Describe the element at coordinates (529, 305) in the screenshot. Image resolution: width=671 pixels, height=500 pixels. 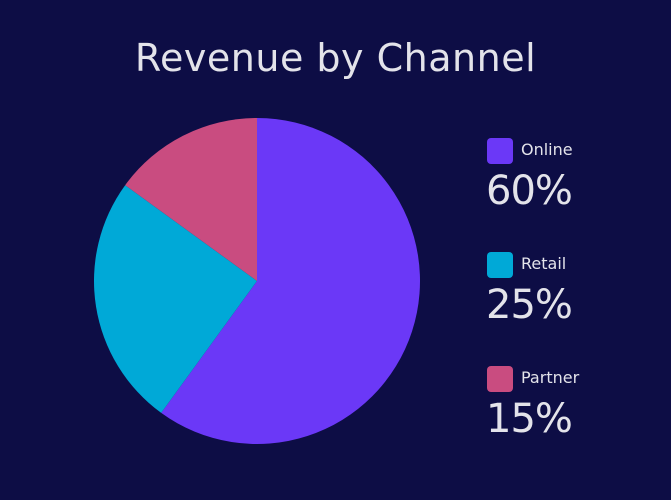
I see `legend-value-retail: 25%` at that location.